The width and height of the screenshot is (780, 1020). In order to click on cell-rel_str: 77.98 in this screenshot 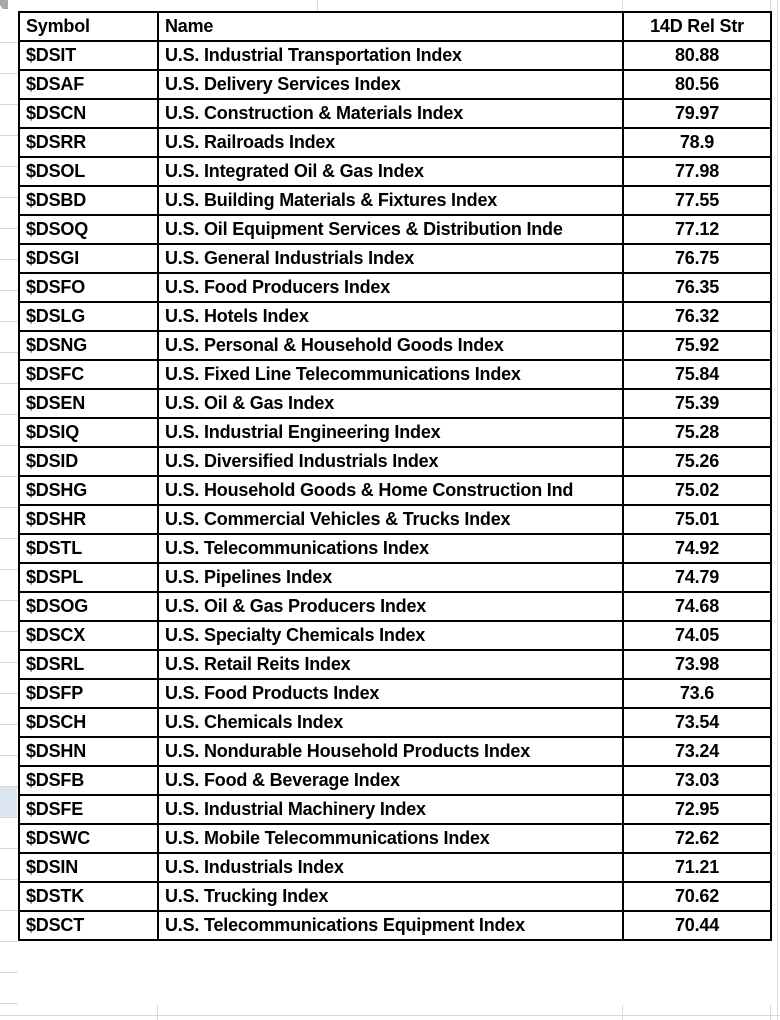, I will do `click(697, 171)`.